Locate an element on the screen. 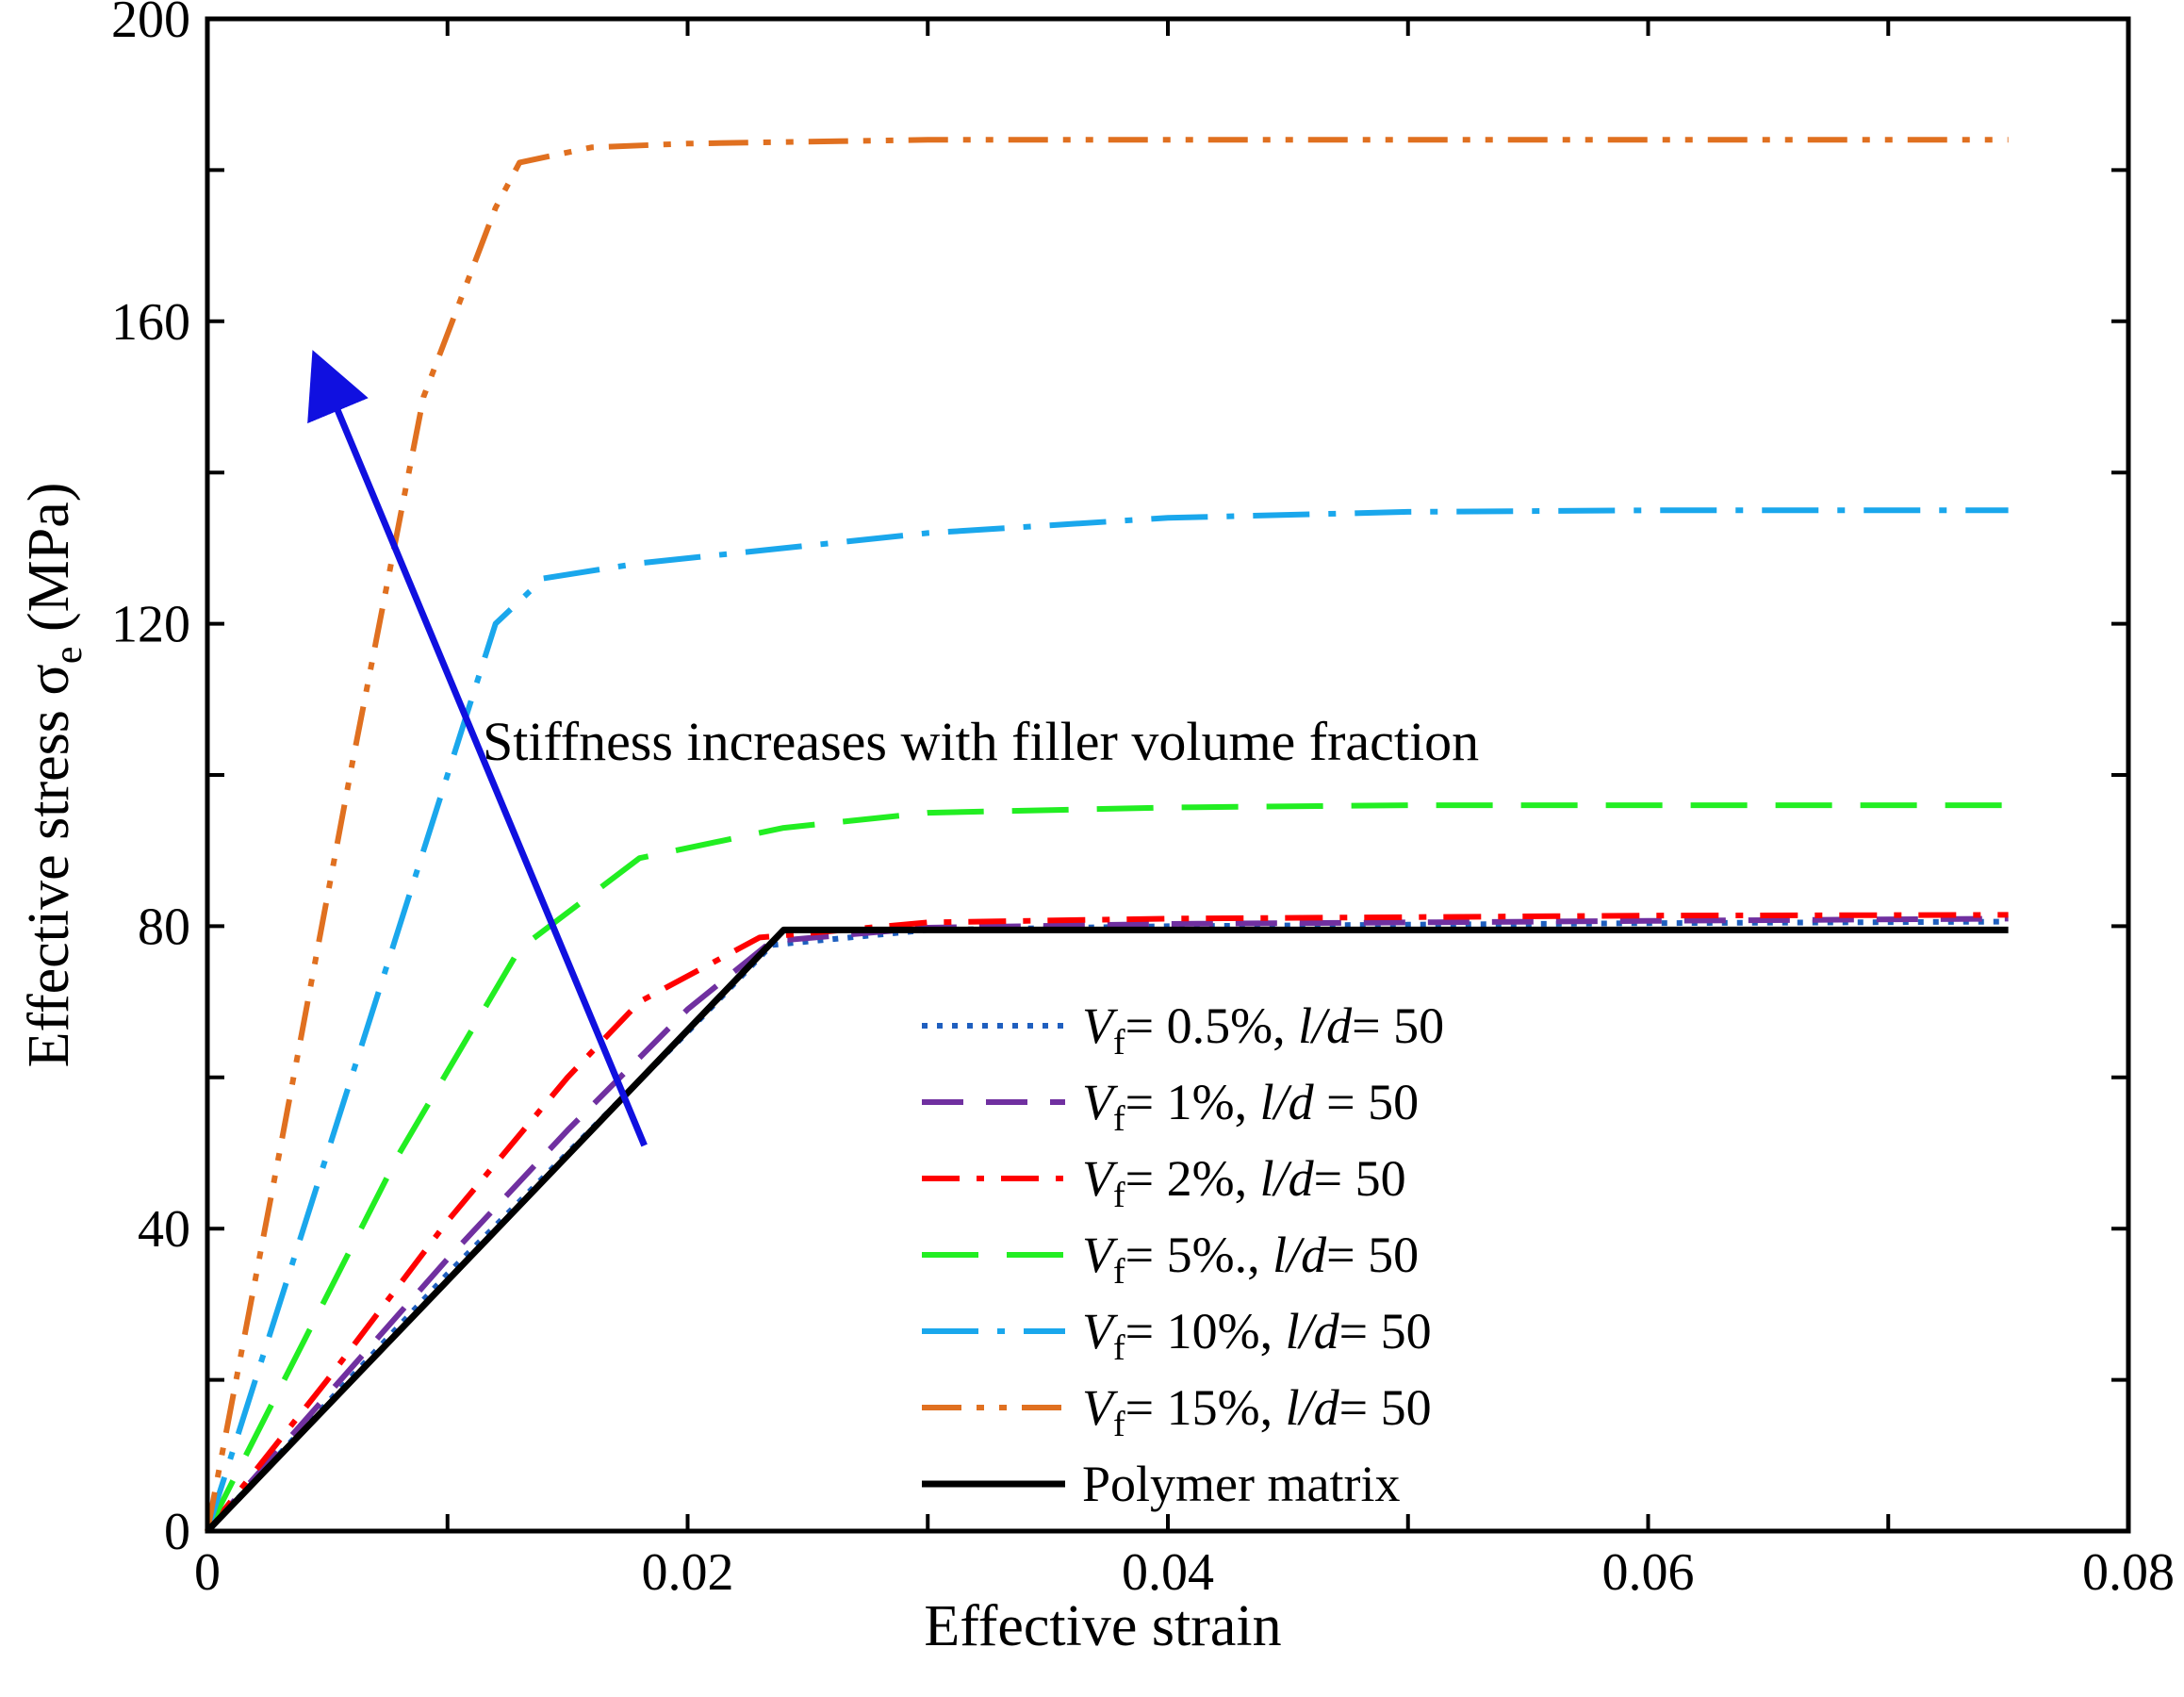  legend-label-2: Vf= 1%, l/d = 50 is located at coordinates (1250, 1107).